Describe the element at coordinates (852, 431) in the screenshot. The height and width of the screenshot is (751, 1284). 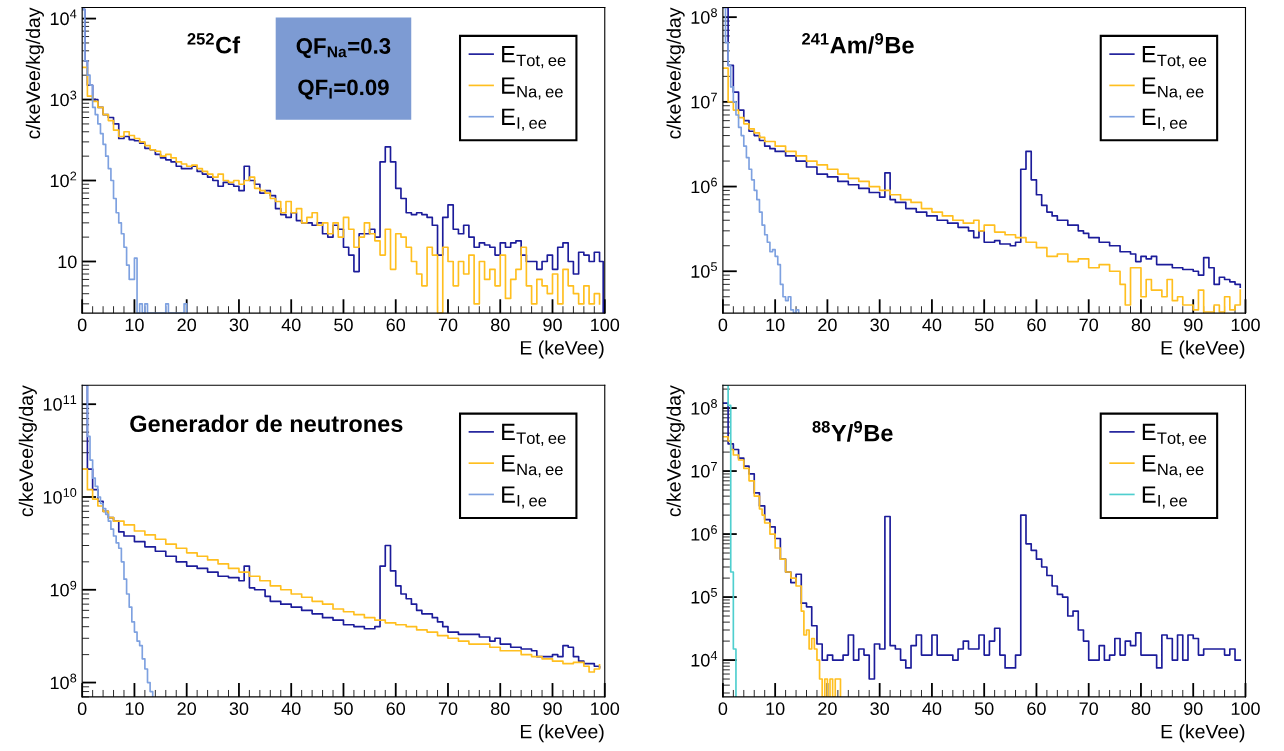
I see `annotation: $^{88}$Y/$^{9}$Be` at that location.